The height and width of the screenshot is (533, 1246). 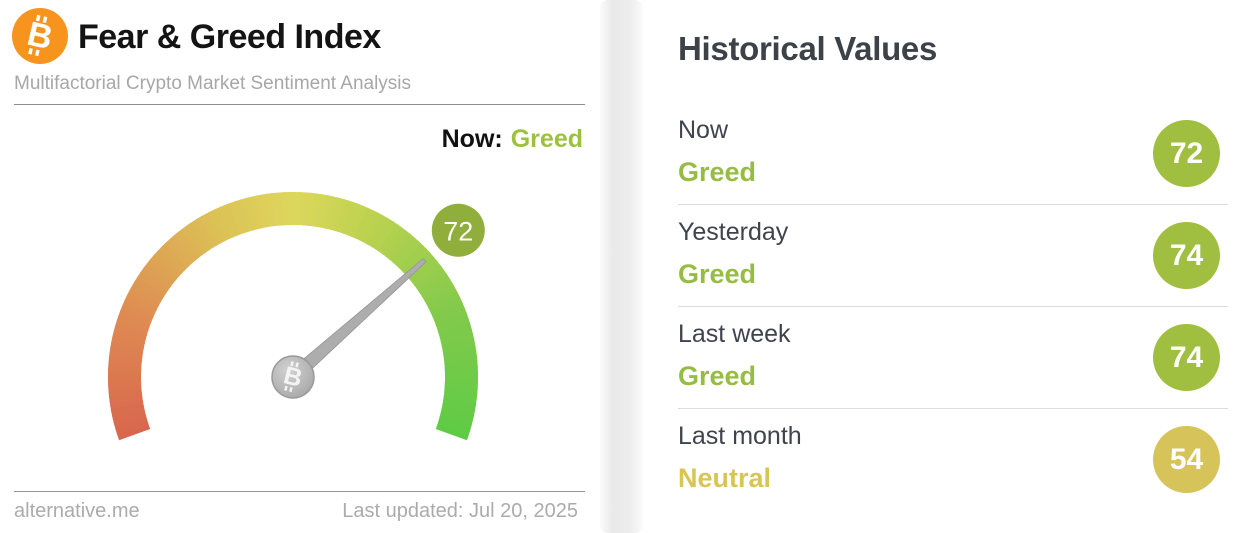 I want to click on header-divider, so click(x=299, y=104).